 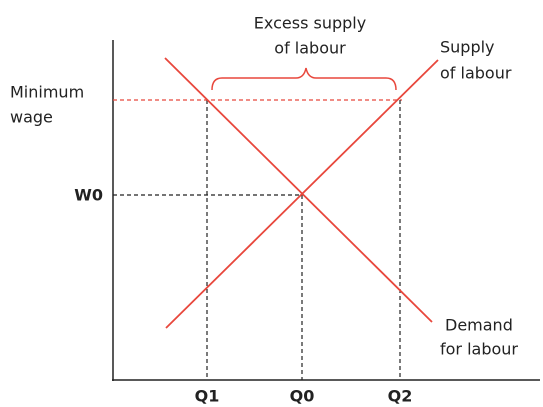 What do you see at coordinates (310, 23) in the screenshot?
I see `excess-supply-label: Excess supply` at bounding box center [310, 23].